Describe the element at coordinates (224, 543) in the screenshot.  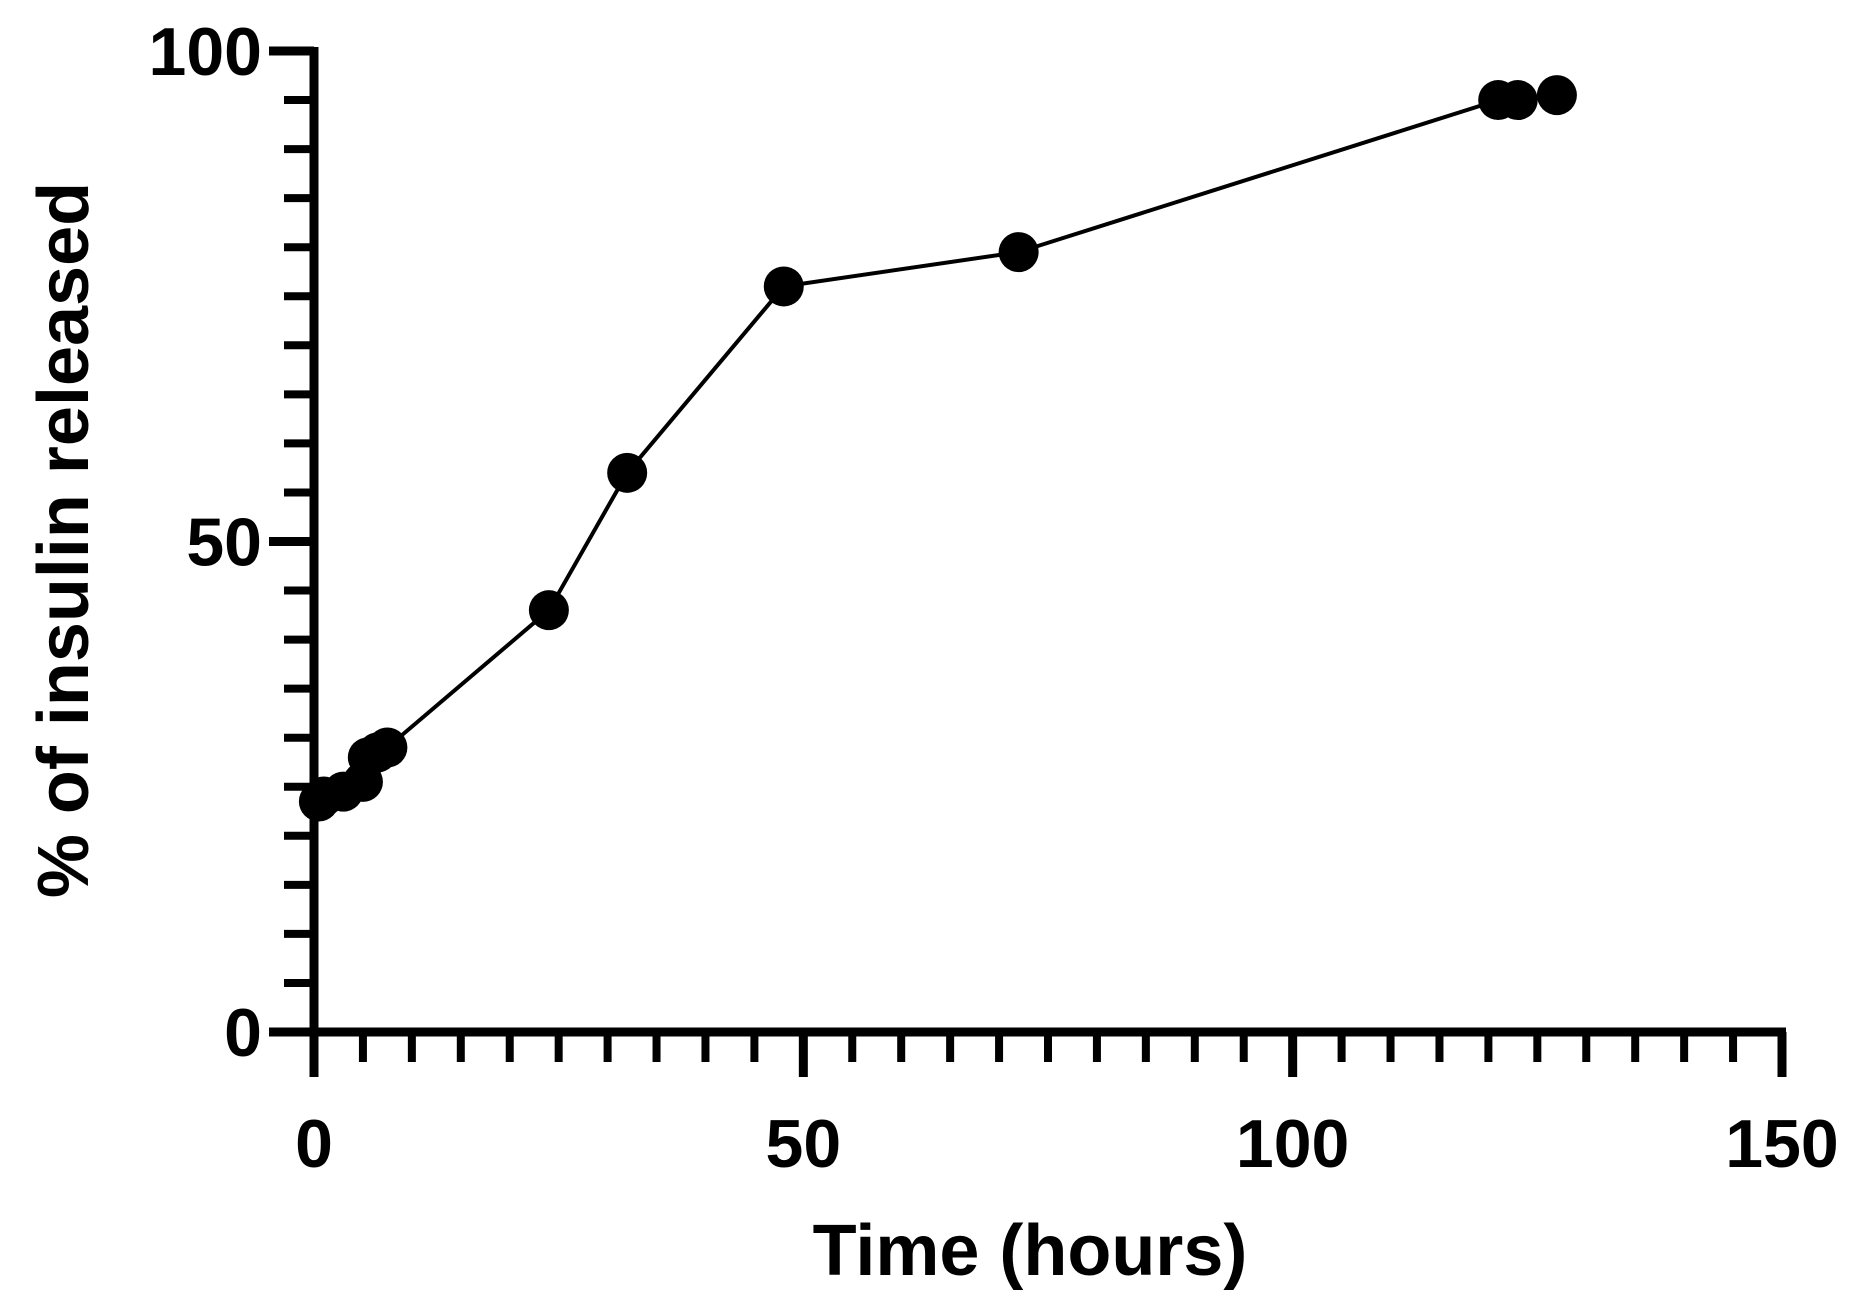
I see `y-tick-label: 50` at that location.